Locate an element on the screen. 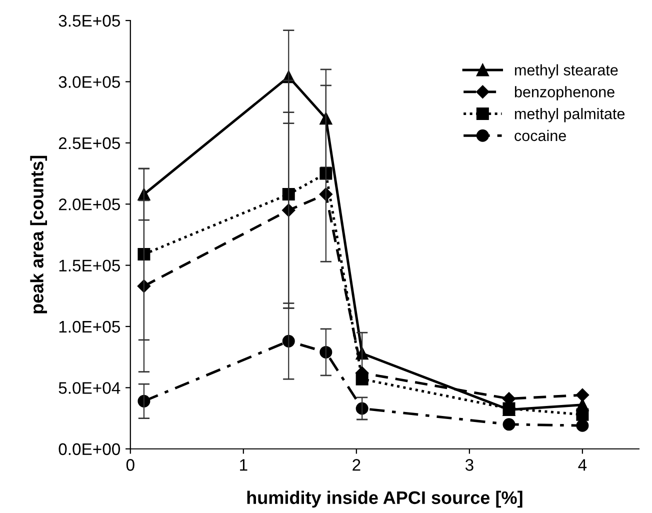  y-tick-label: 1.5E+05 is located at coordinates (89, 266).